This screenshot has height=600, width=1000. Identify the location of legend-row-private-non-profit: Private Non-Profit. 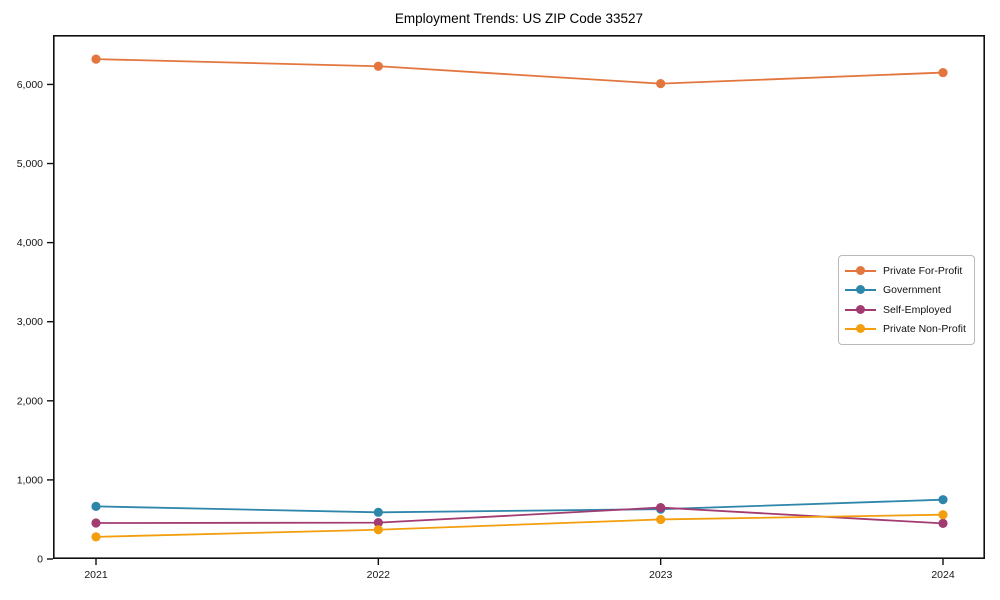
(909, 330).